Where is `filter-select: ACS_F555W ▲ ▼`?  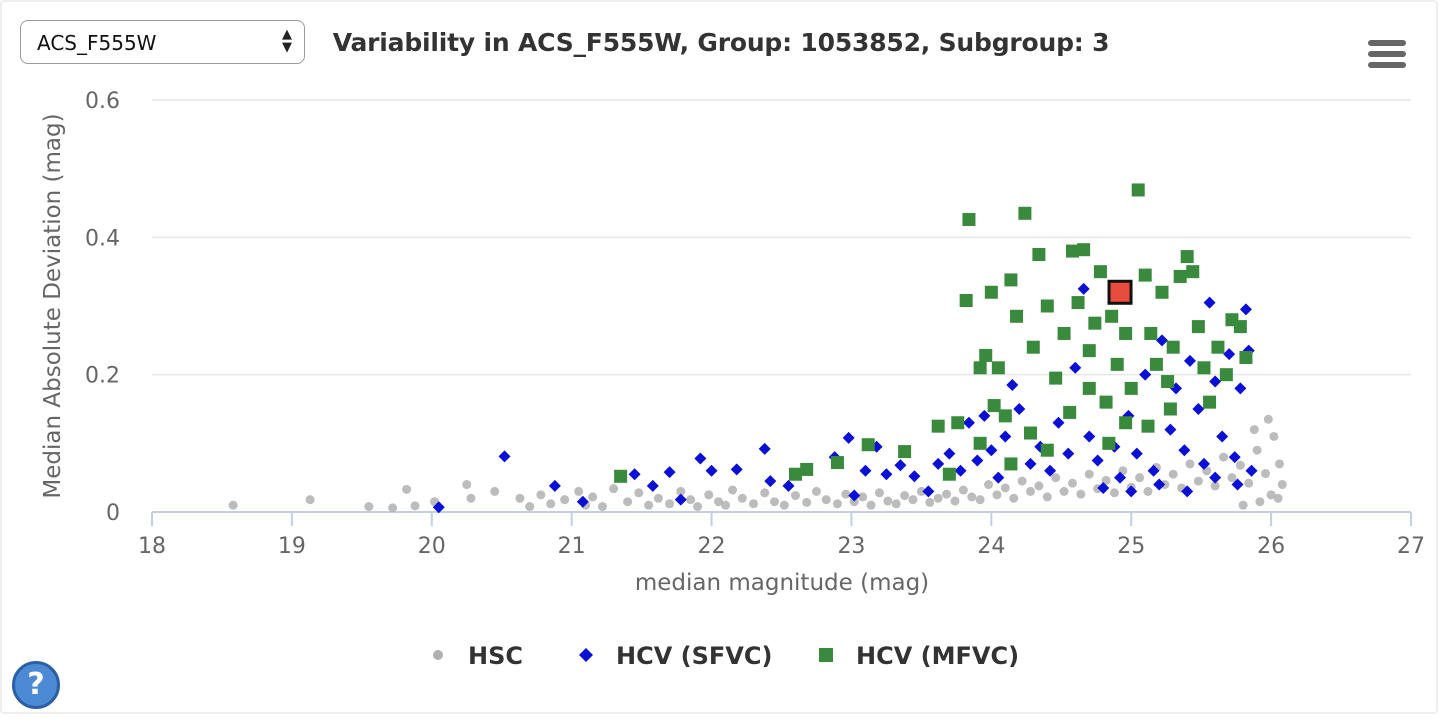 filter-select: ACS_F555W ▲ ▼ is located at coordinates (162, 42).